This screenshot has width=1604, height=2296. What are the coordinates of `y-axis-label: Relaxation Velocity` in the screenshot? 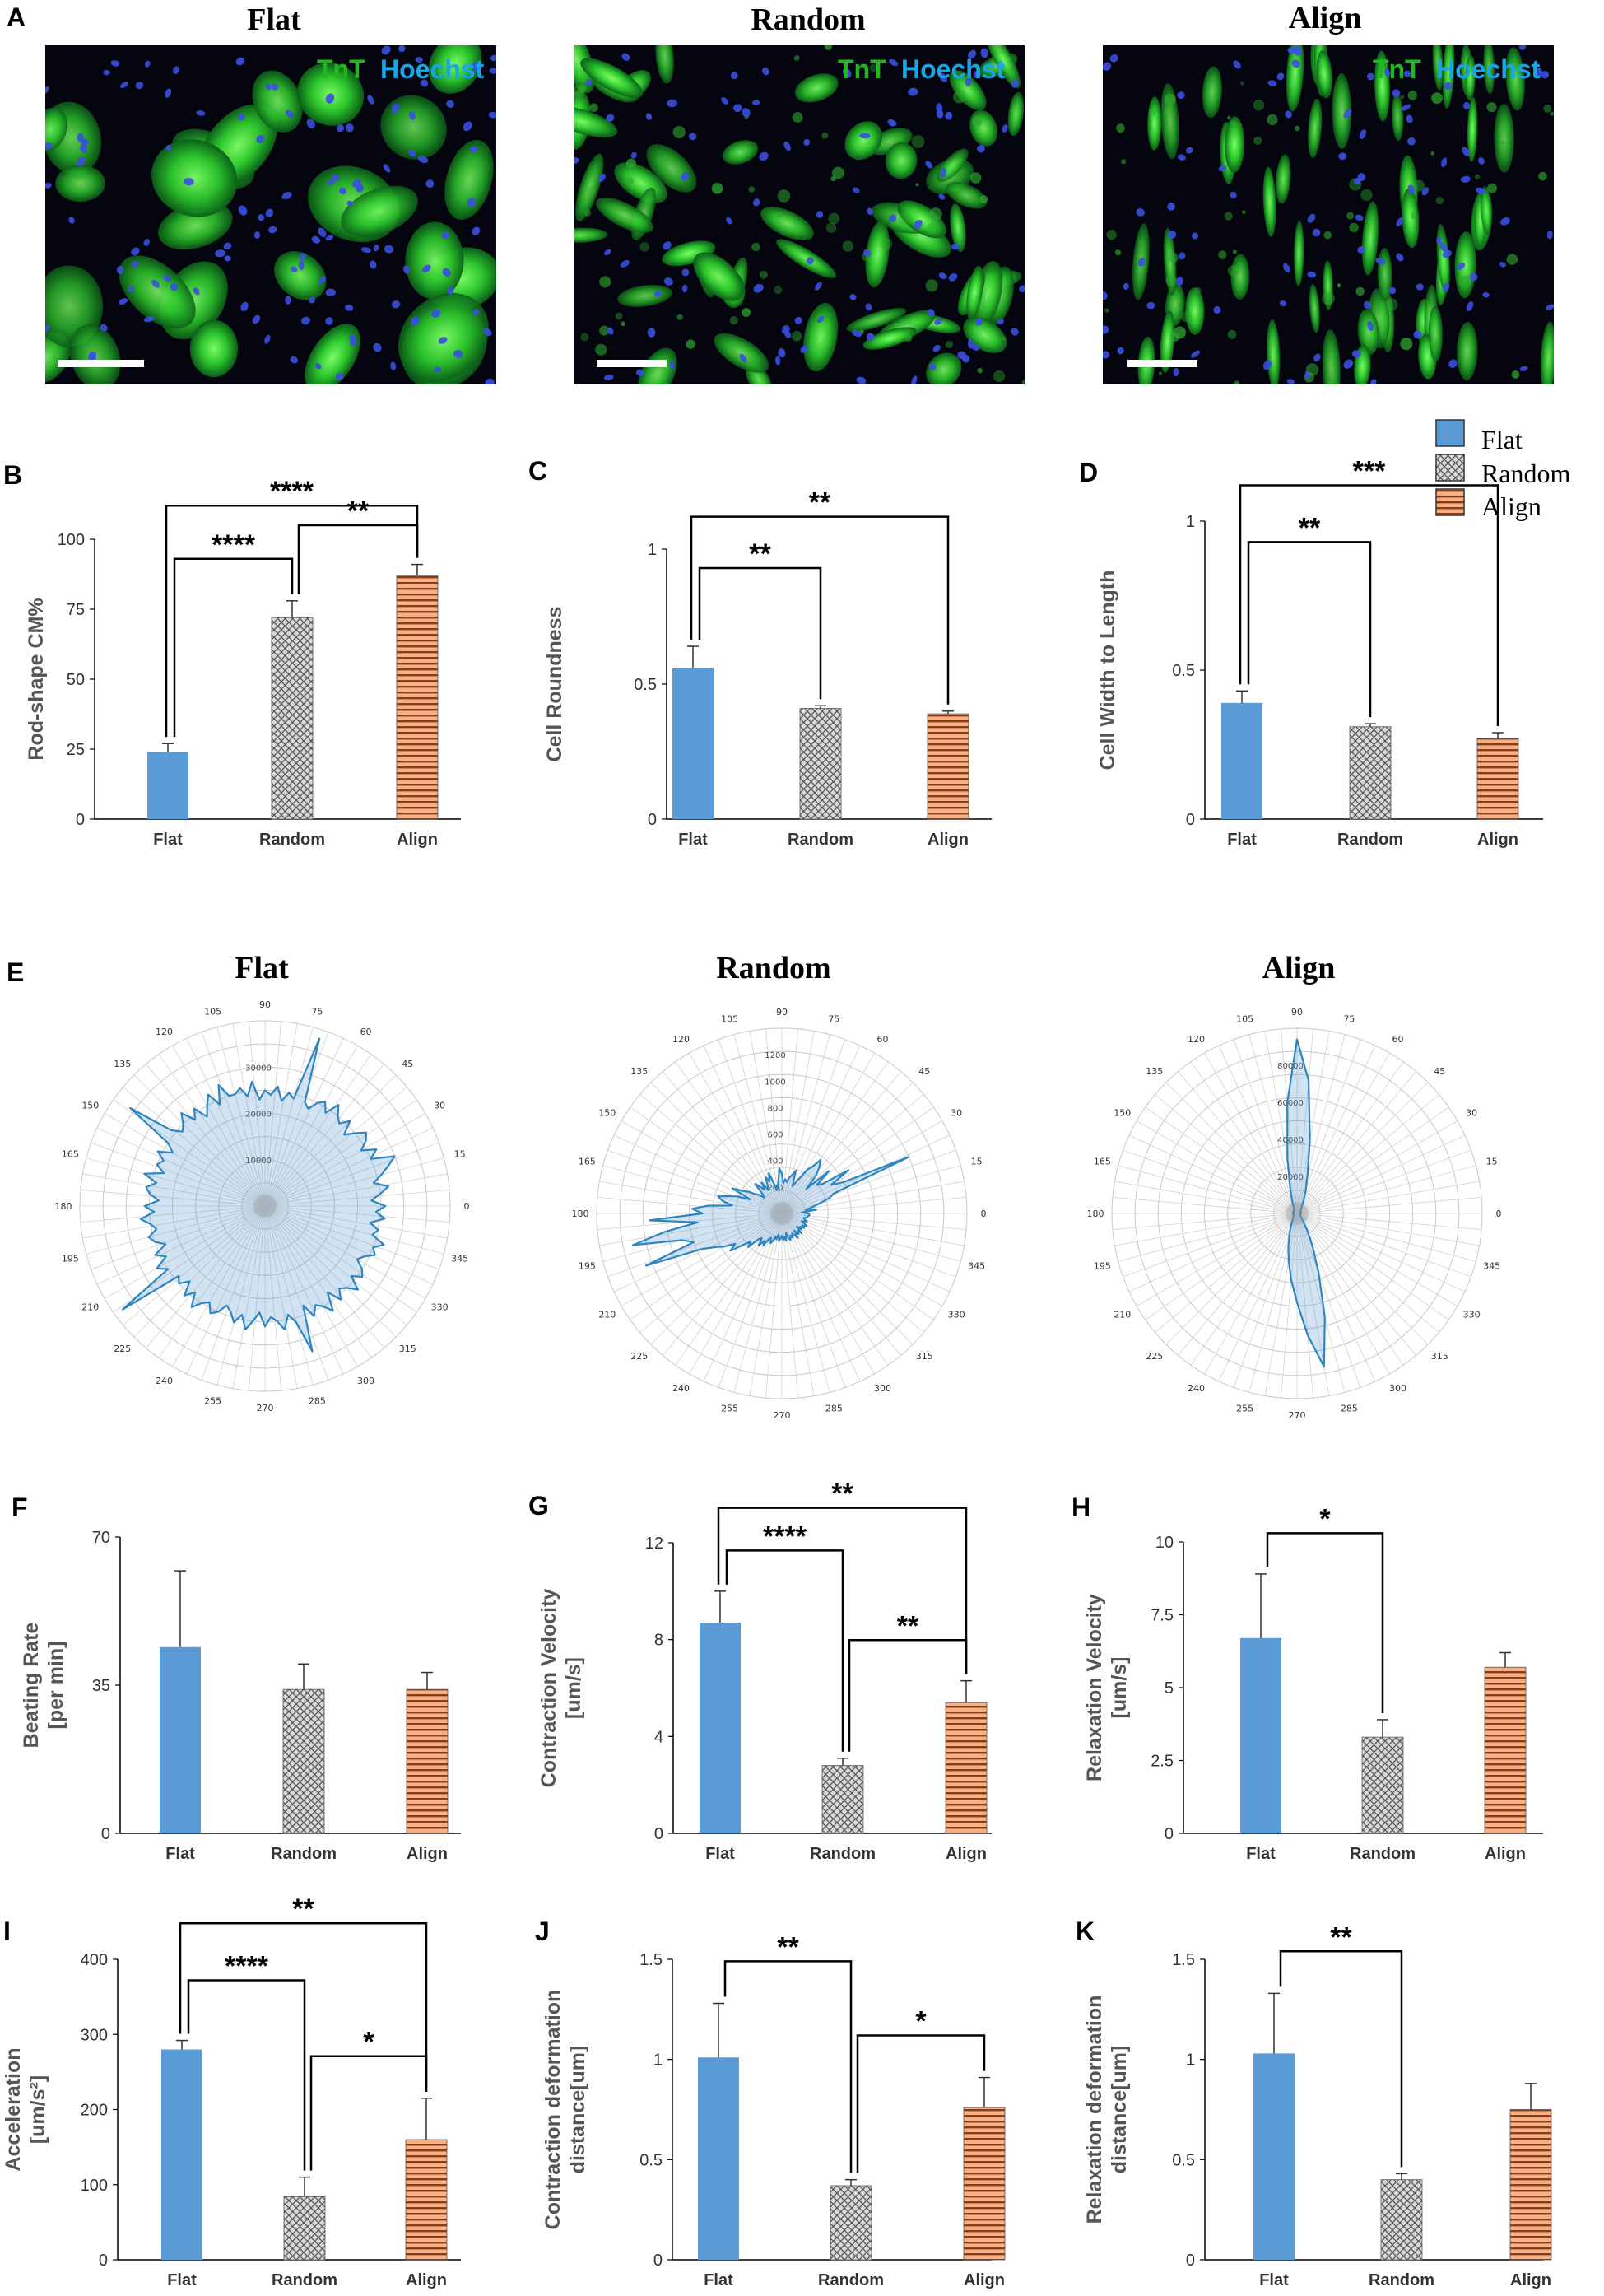 It's located at (1094, 1688).